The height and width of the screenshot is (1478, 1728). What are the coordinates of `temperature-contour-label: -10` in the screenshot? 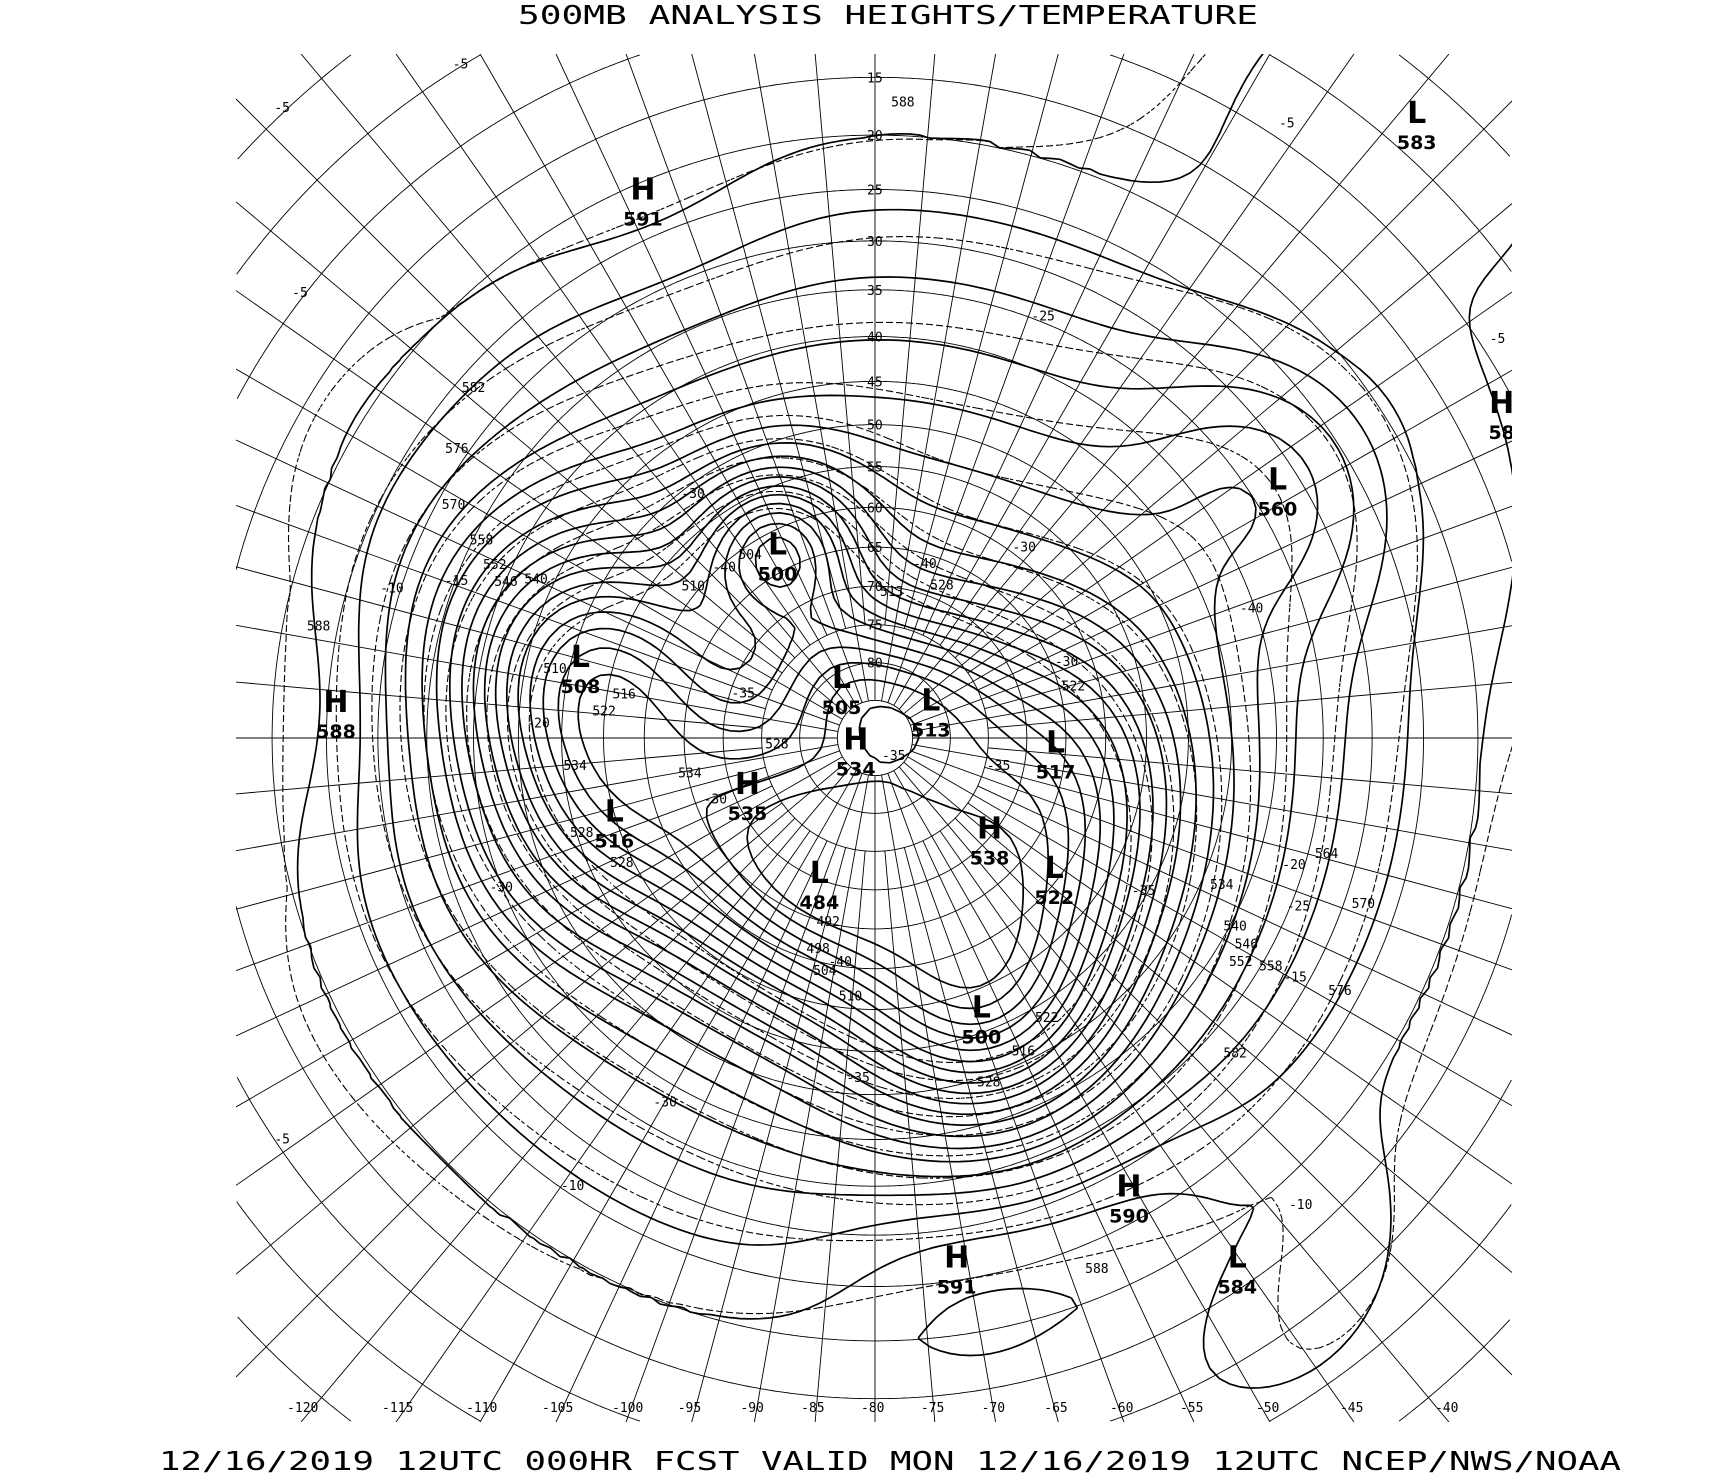 It's located at (572, 1186).